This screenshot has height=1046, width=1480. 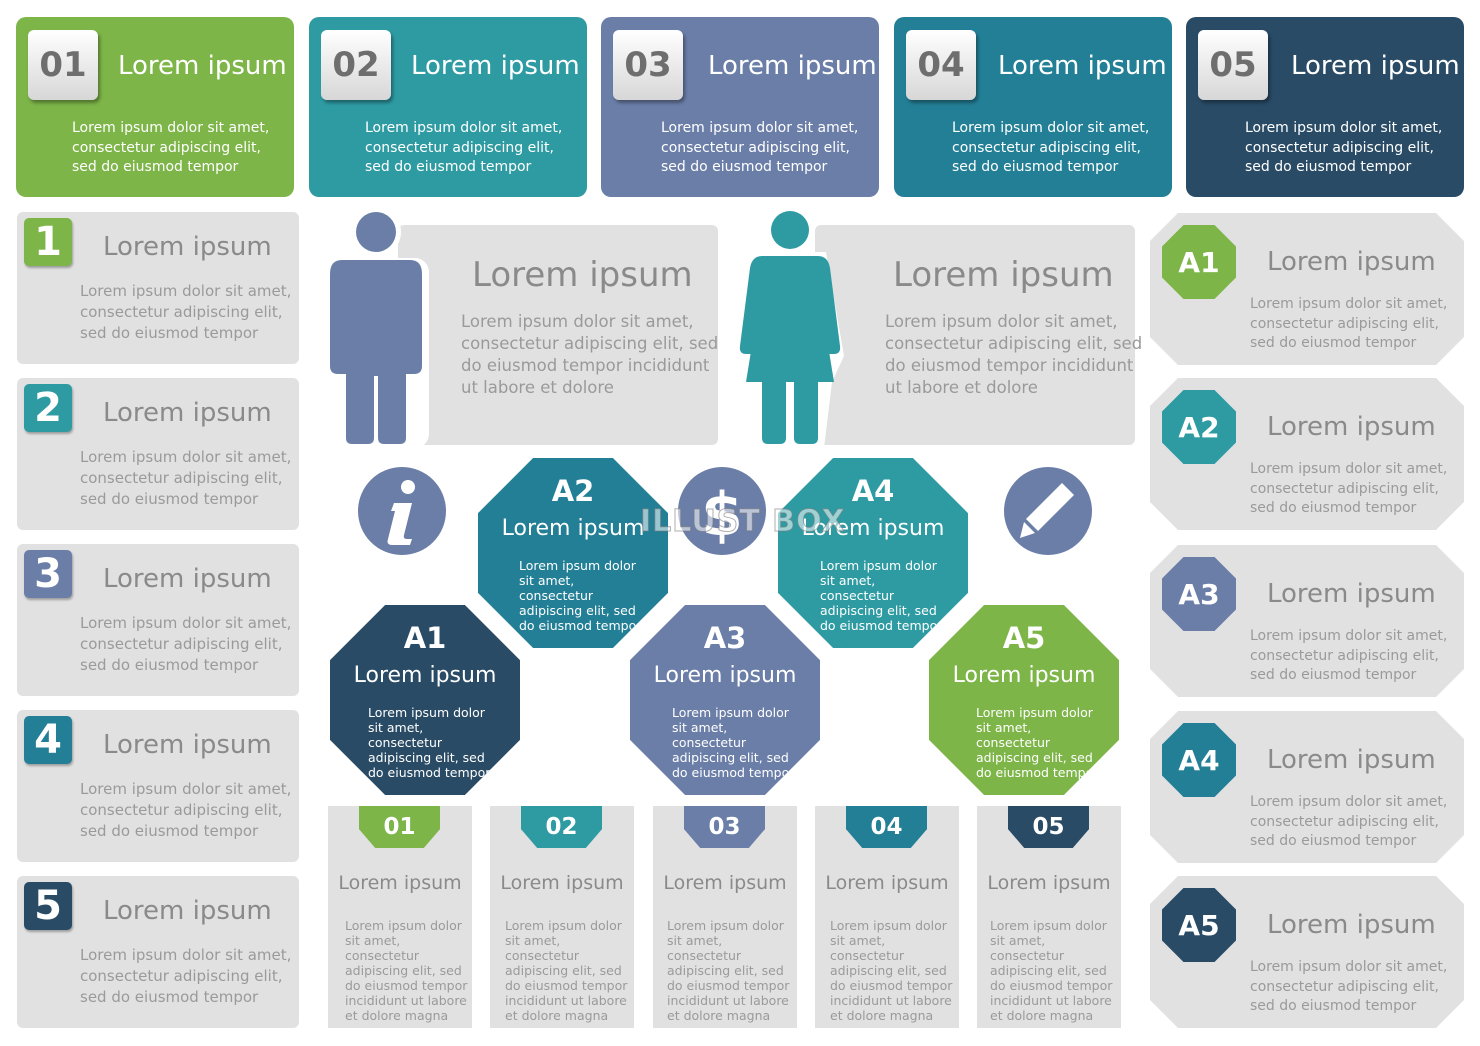 I want to click on pencil-glyph-icon, so click(x=1047, y=510).